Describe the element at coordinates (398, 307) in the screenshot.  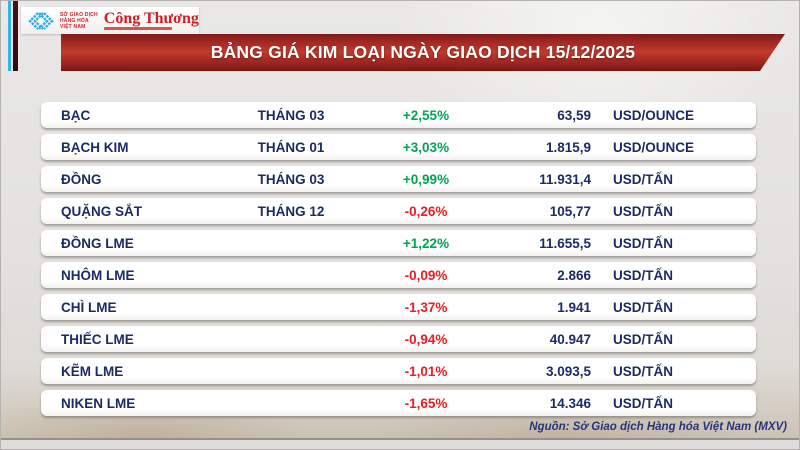
I see `table-row: CHÌ LME -1,37% 1.941 USD/TẤN` at that location.